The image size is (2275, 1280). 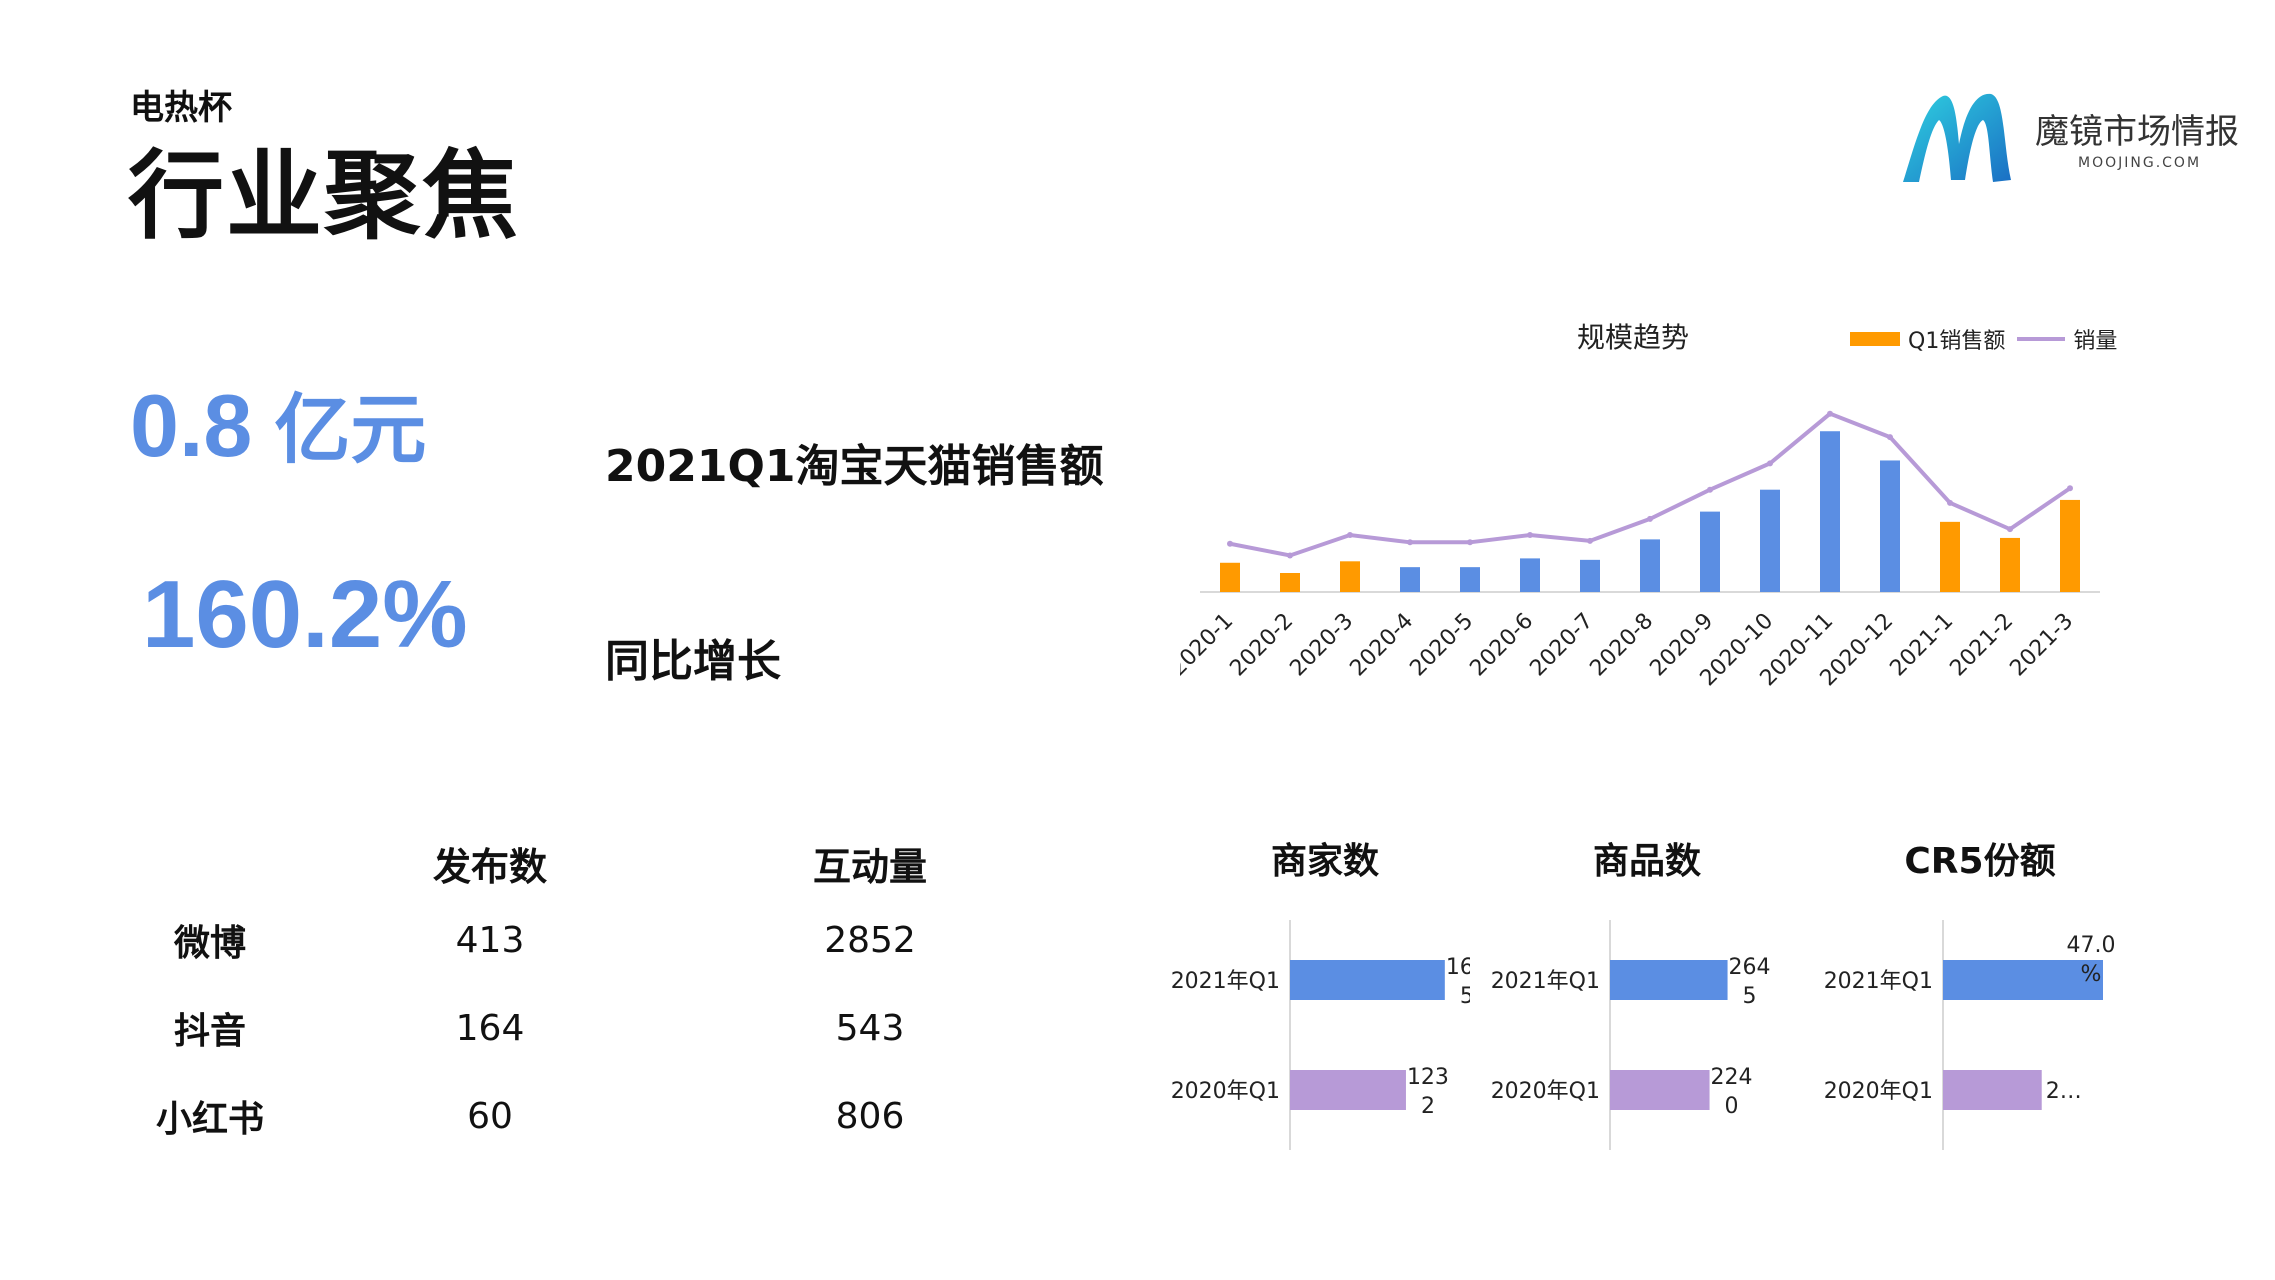 What do you see at coordinates (2041, 339) in the screenshot?
I see `legend-swatch-line` at bounding box center [2041, 339].